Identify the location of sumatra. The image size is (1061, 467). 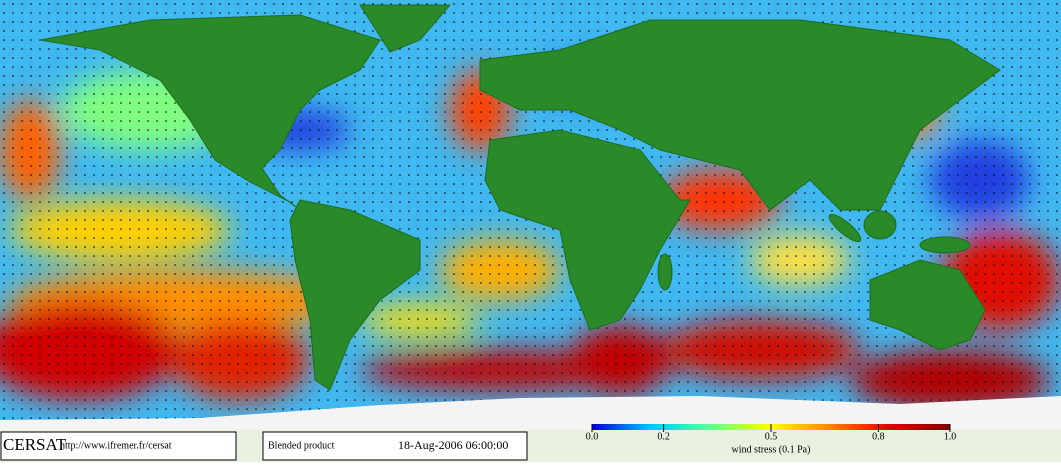
(845, 228).